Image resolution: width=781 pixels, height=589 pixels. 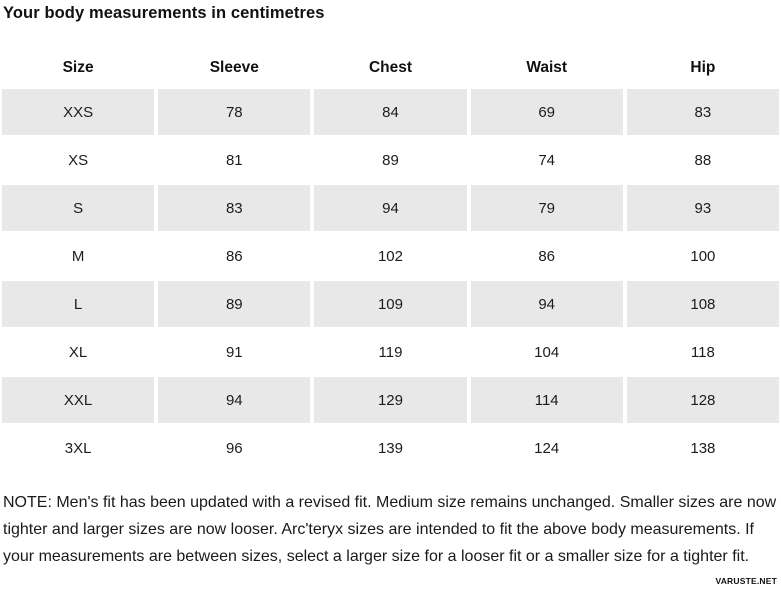 I want to click on column-header-size: Size, so click(x=78, y=67).